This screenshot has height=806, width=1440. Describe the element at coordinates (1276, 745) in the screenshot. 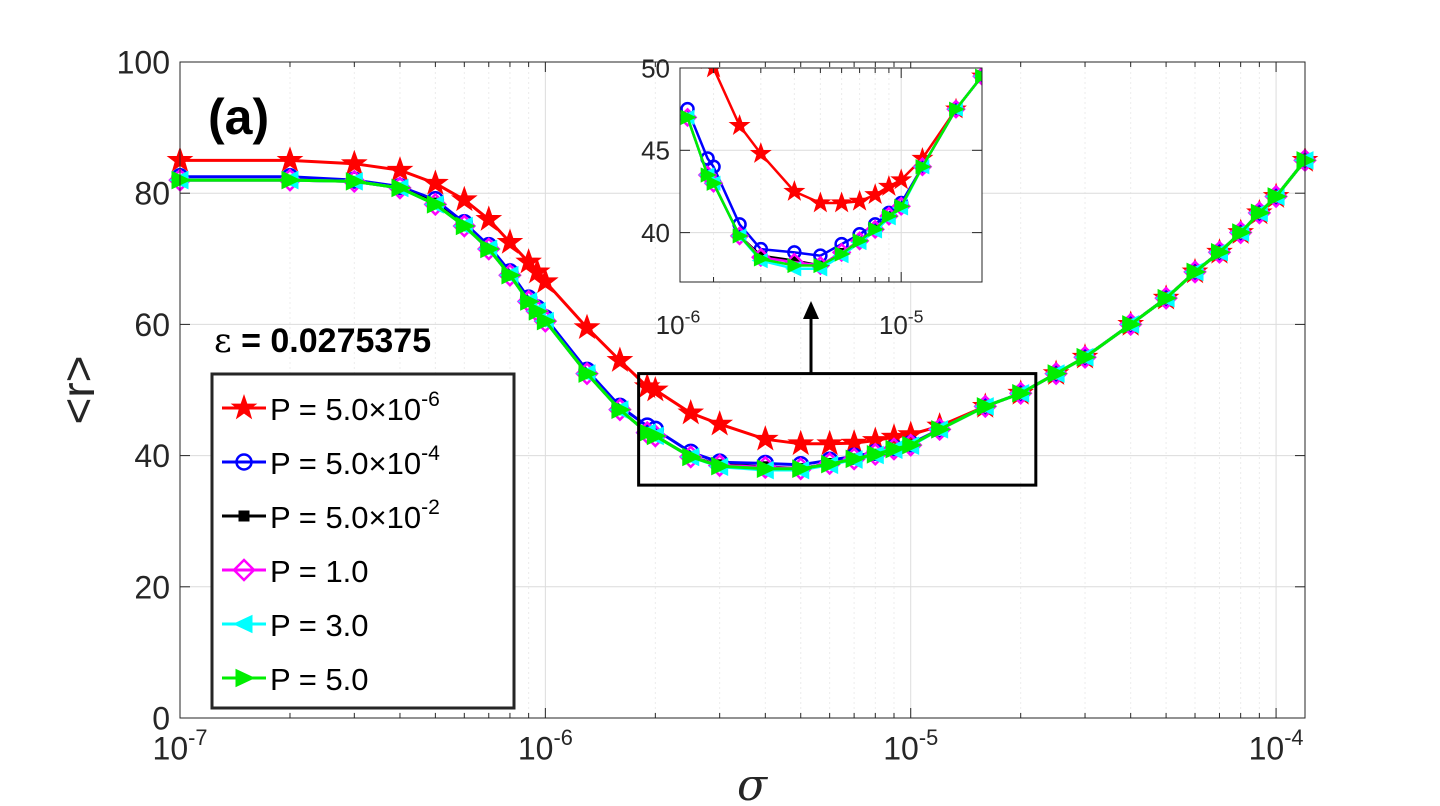

I see `main-x-tick-label: 10⁻⁴` at that location.